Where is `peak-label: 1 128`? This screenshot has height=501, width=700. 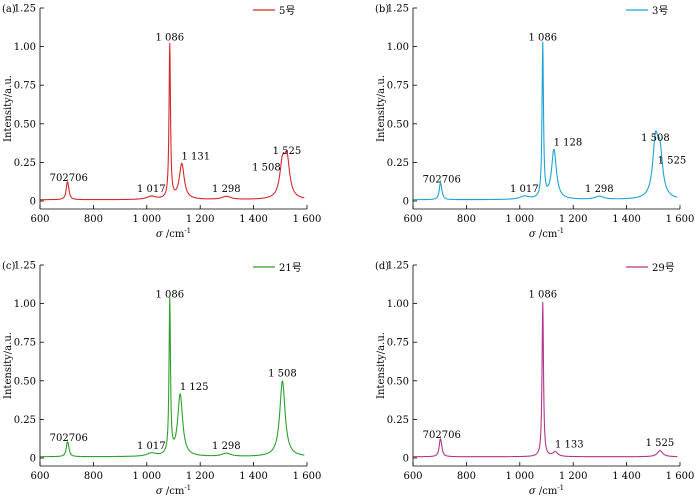
peak-label: 1 128 is located at coordinates (568, 143).